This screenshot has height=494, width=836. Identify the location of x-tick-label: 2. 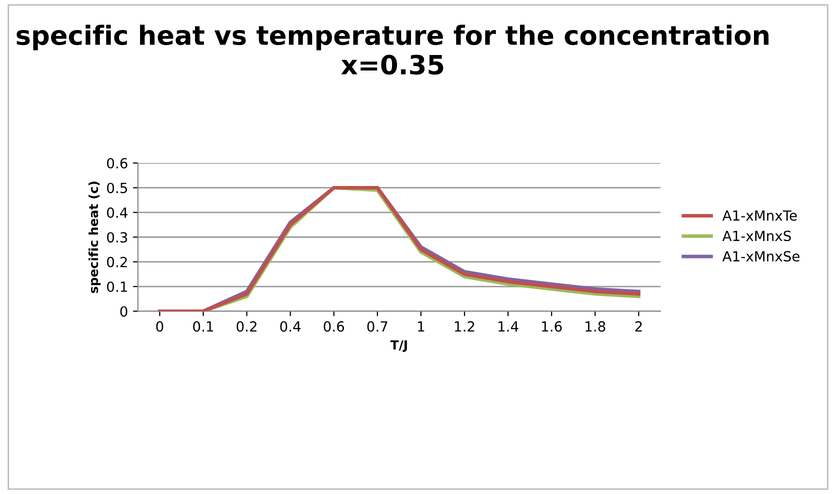
(638, 326).